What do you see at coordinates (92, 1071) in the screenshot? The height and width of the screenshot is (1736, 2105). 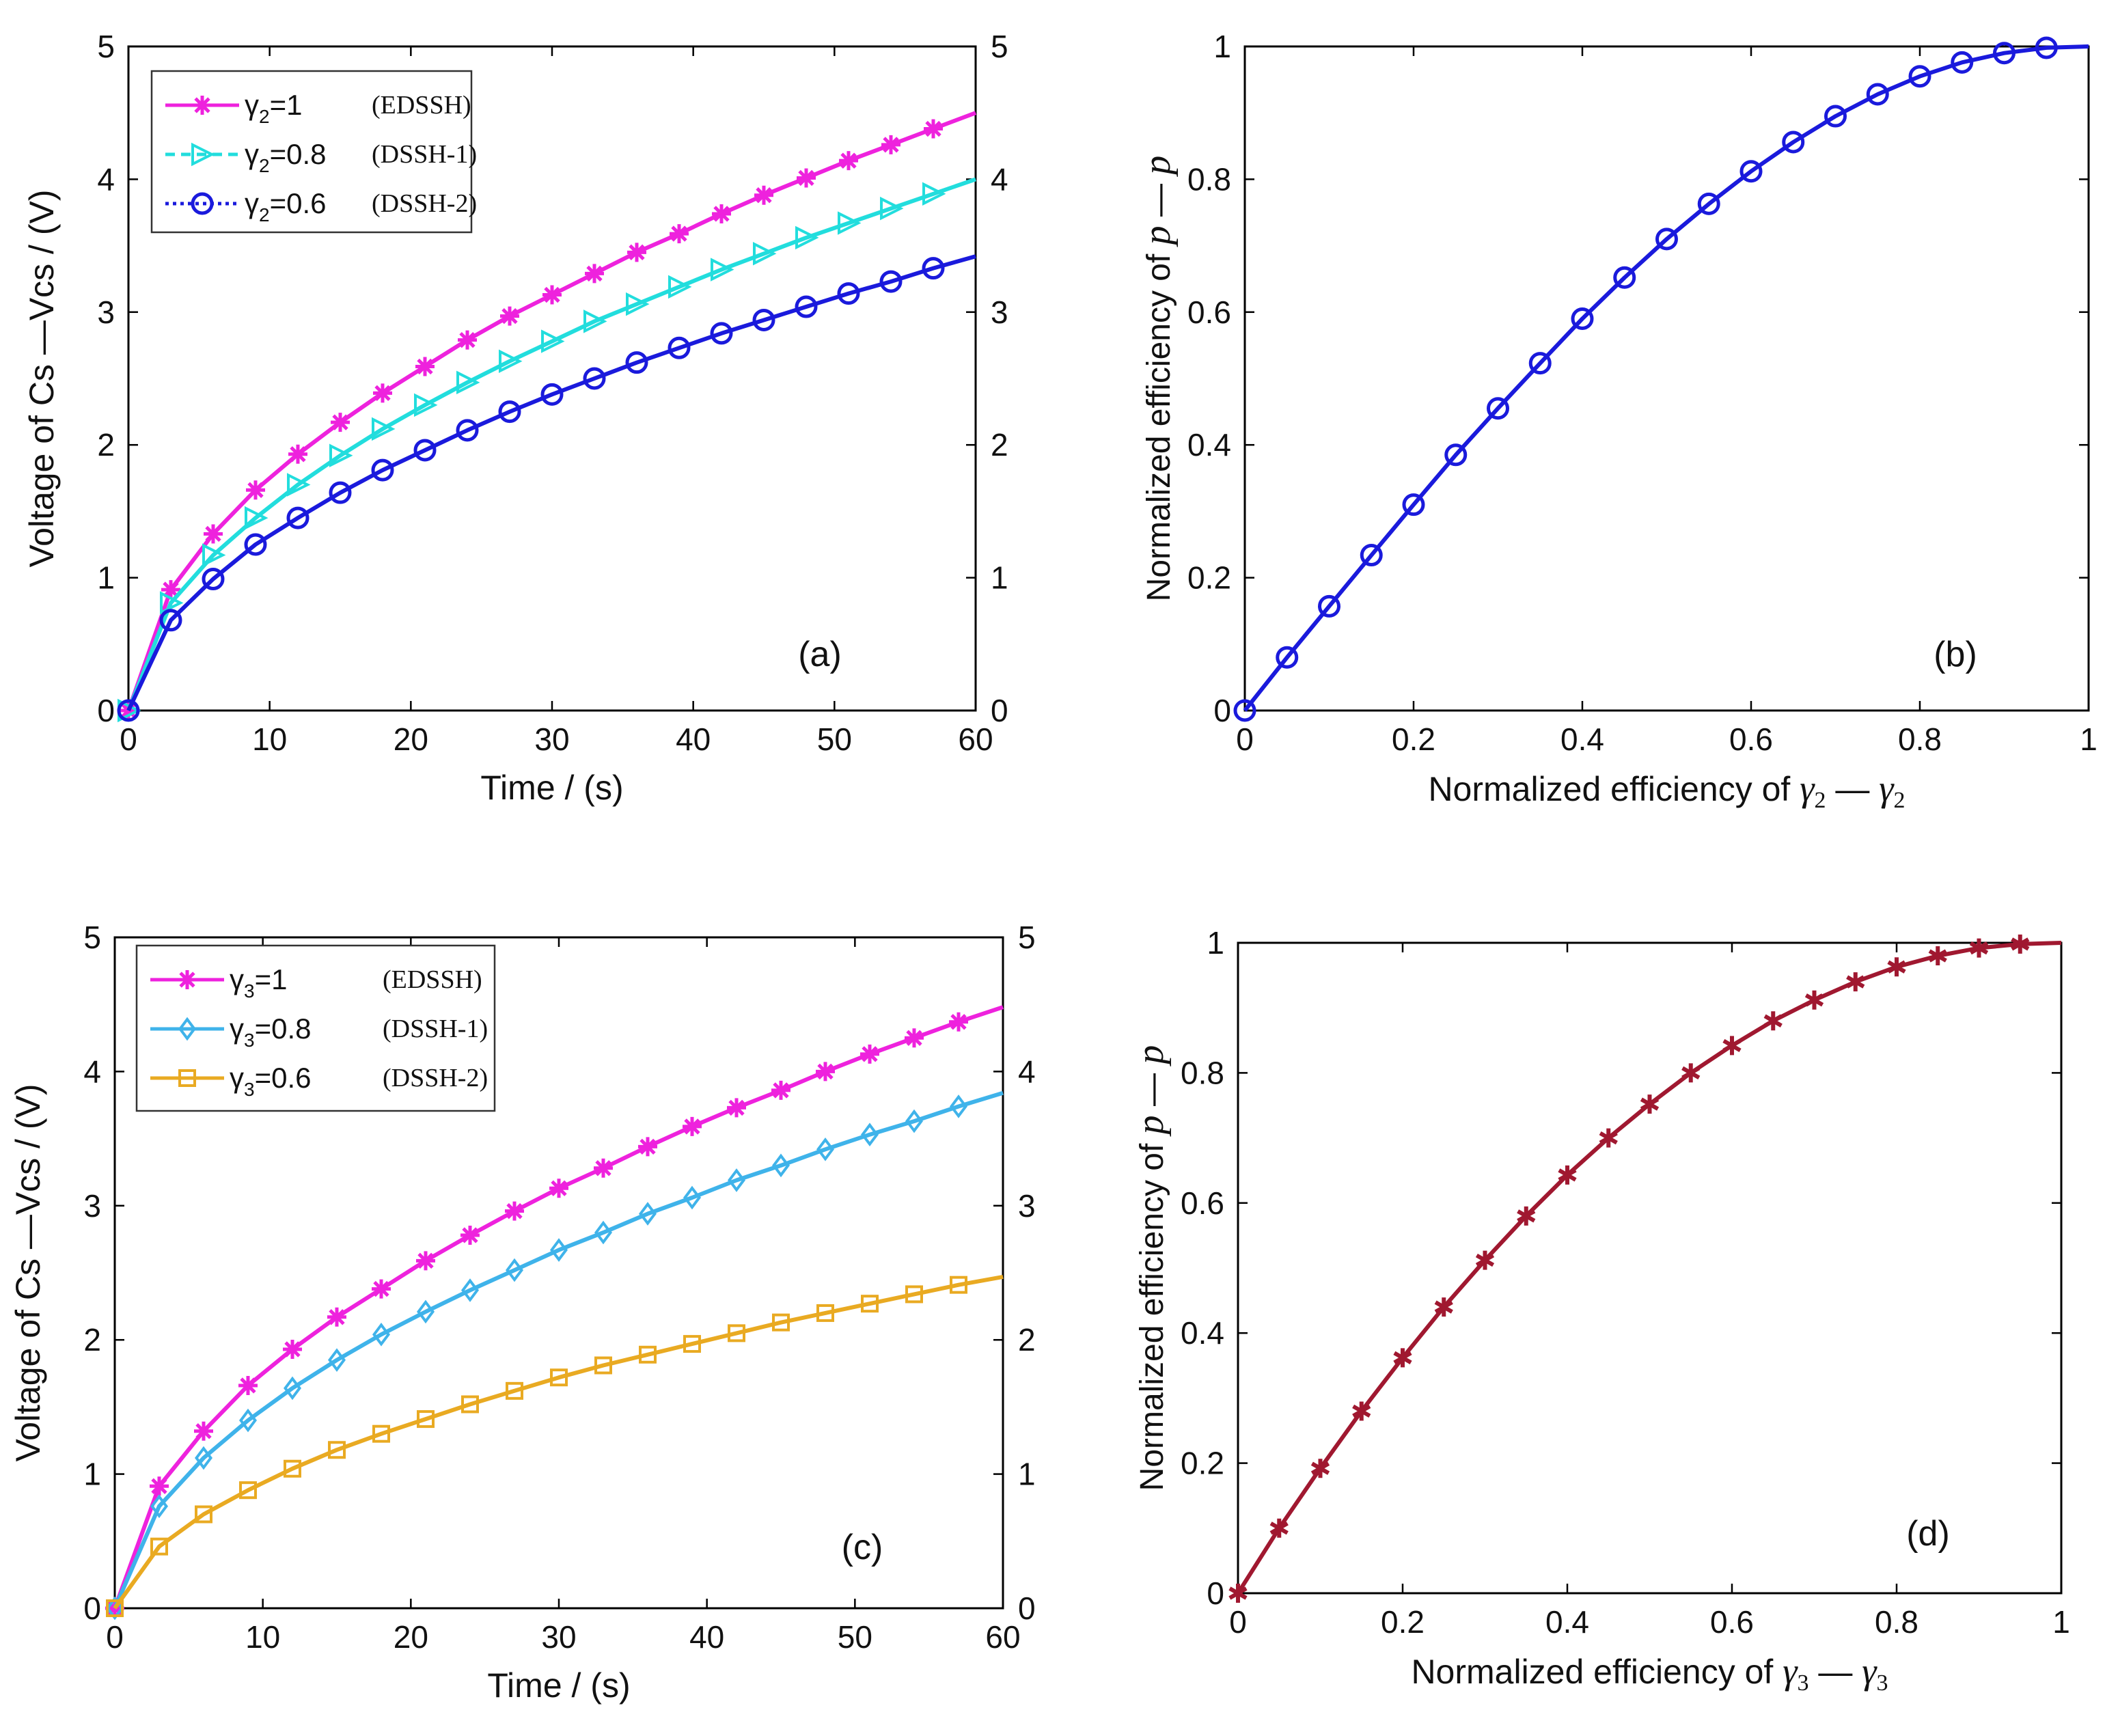 I see `y-tick-label: 4` at bounding box center [92, 1071].